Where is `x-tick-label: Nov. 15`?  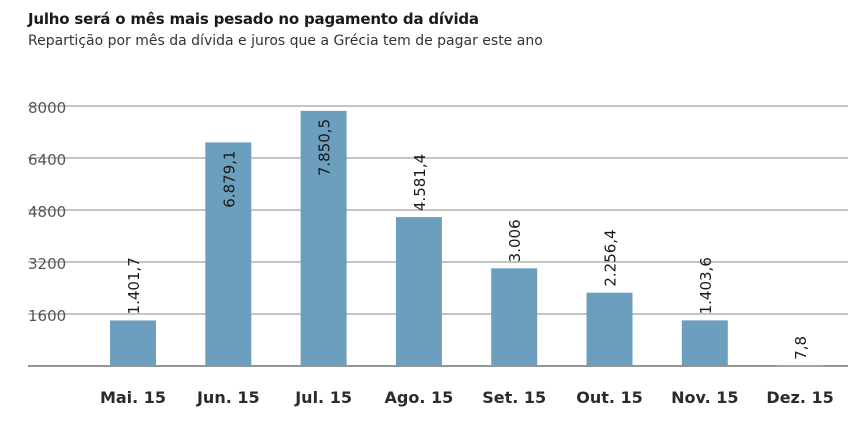
x-tick-label: Nov. 15 is located at coordinates (704, 397).